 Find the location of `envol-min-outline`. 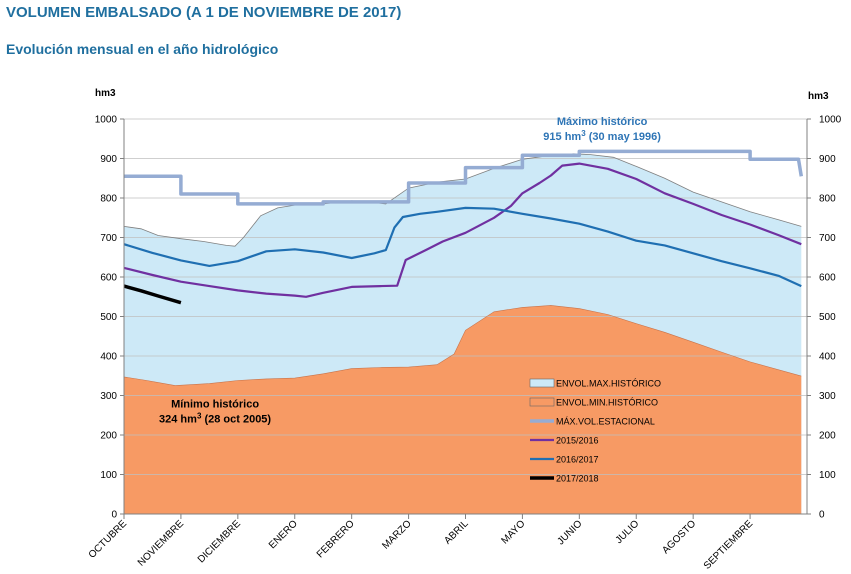

envol-min-outline is located at coordinates (462, 345).